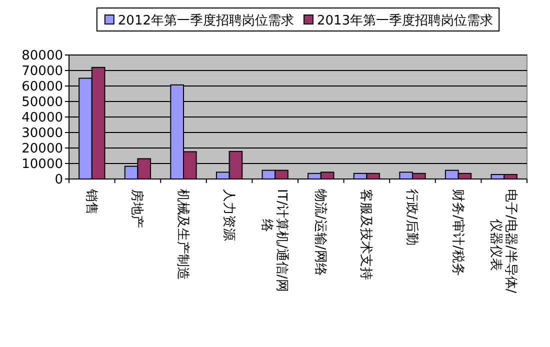 The width and height of the screenshot is (550, 347). I want to click on legend-label: 2012年第一季度招聘岗位需求, so click(206, 20).